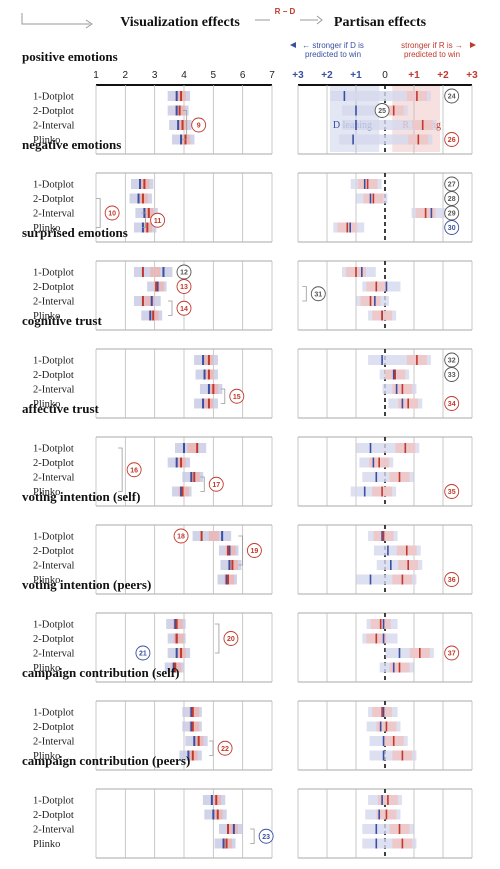 This screenshot has width=500, height=869. I want to click on panel-title: campaign contribution (self), so click(100, 672).